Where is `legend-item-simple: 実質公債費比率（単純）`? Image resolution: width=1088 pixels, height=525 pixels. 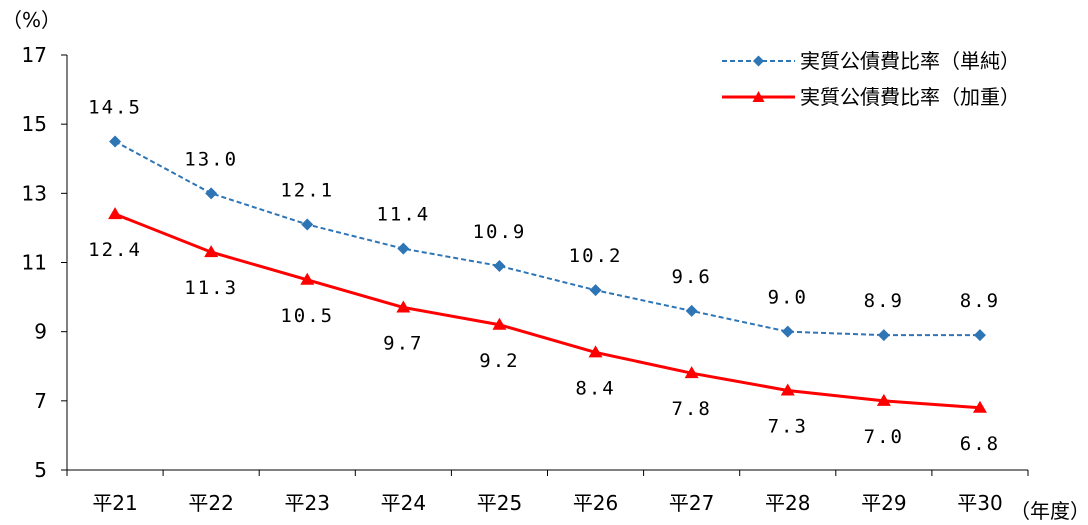 legend-item-simple: 実質公債費比率（単純） is located at coordinates (871, 61).